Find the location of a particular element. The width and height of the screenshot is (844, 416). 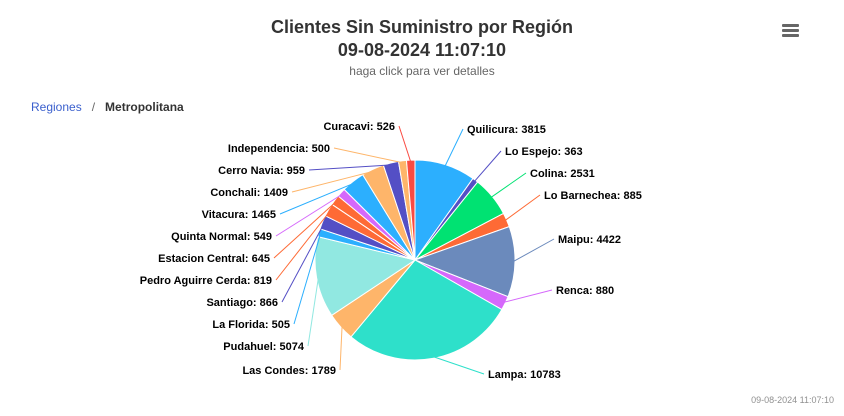

connector-curacavi is located at coordinates (405, 144).